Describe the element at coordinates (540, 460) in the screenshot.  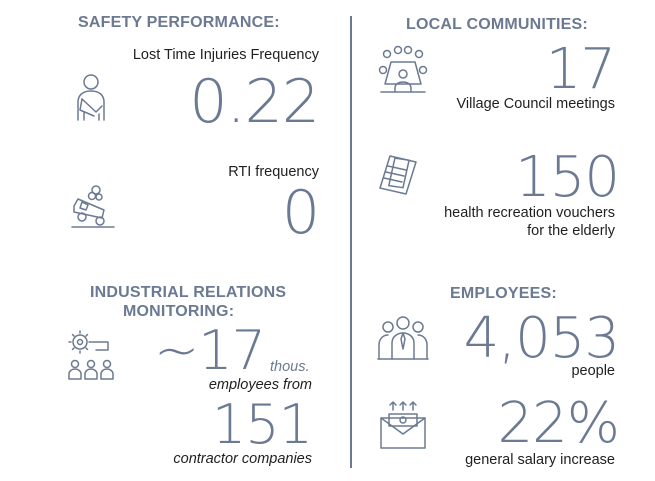
I see `salary-label: general salary increase` at that location.